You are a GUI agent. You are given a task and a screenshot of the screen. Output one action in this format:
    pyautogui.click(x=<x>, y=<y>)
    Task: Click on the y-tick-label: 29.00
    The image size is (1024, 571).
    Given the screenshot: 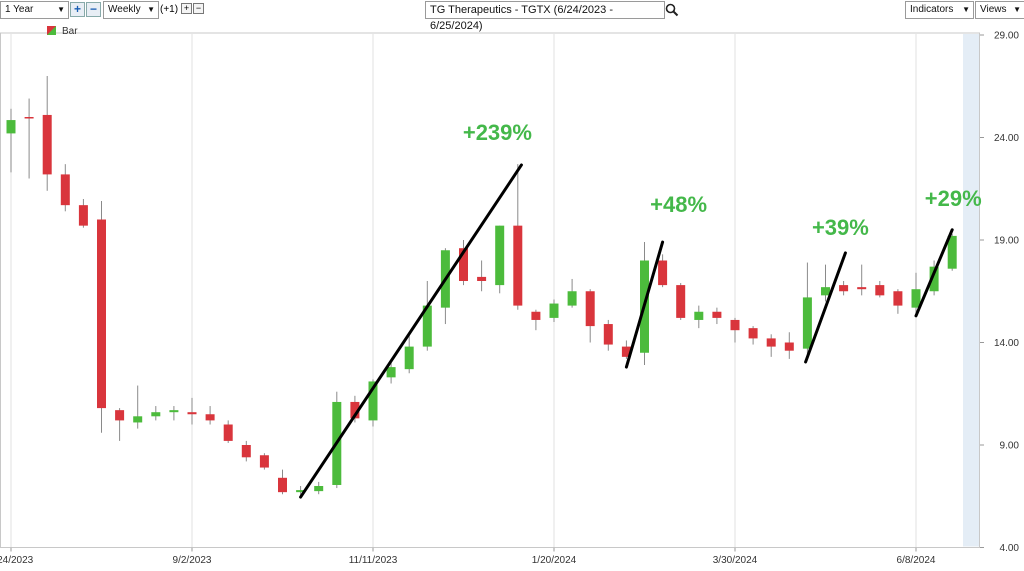 What is the action you would take?
    pyautogui.click(x=1006, y=36)
    